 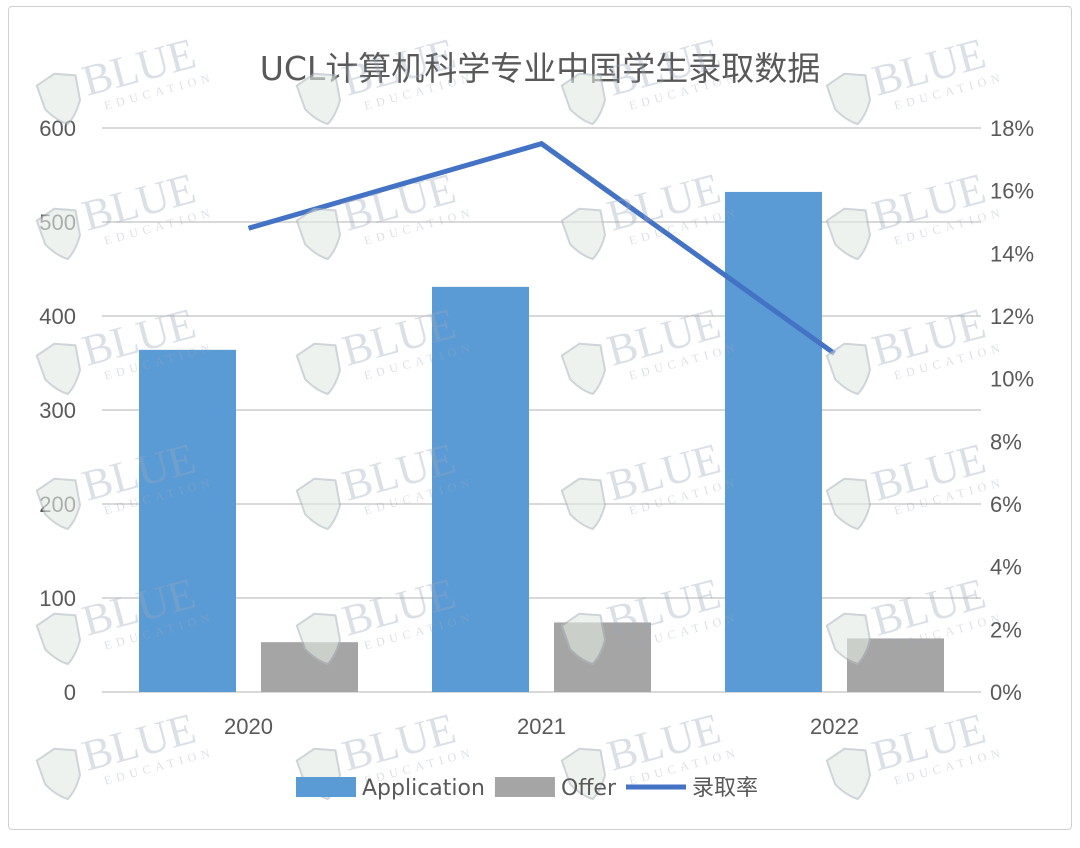 I want to click on legend-swatch-application, so click(x=326, y=787).